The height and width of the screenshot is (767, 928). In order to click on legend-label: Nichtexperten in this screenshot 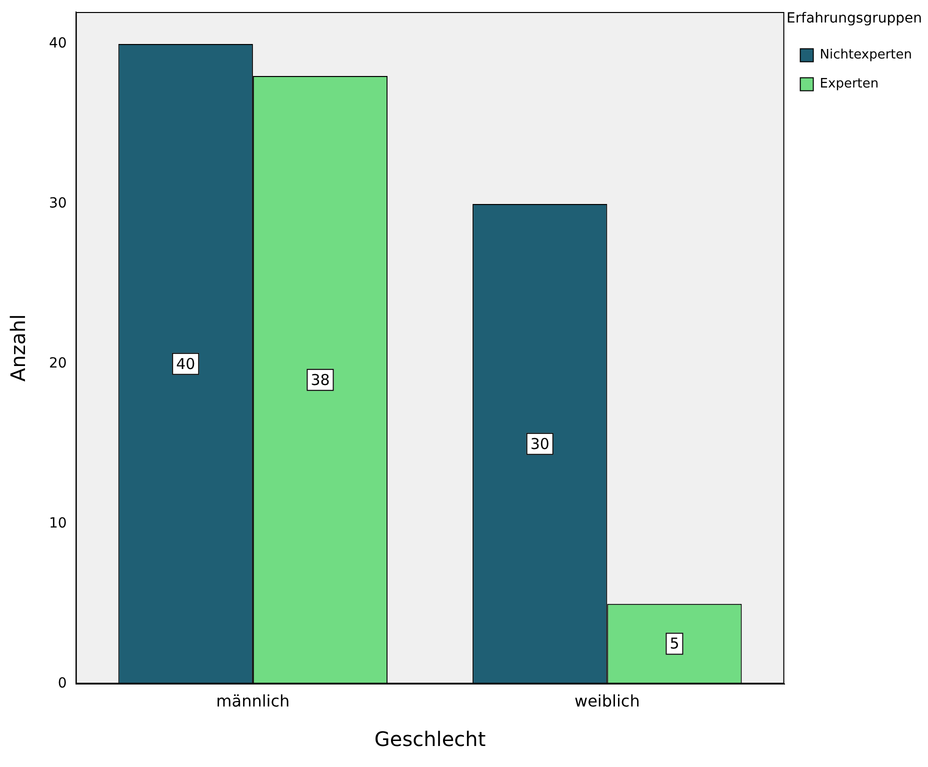, I will do `click(866, 55)`.